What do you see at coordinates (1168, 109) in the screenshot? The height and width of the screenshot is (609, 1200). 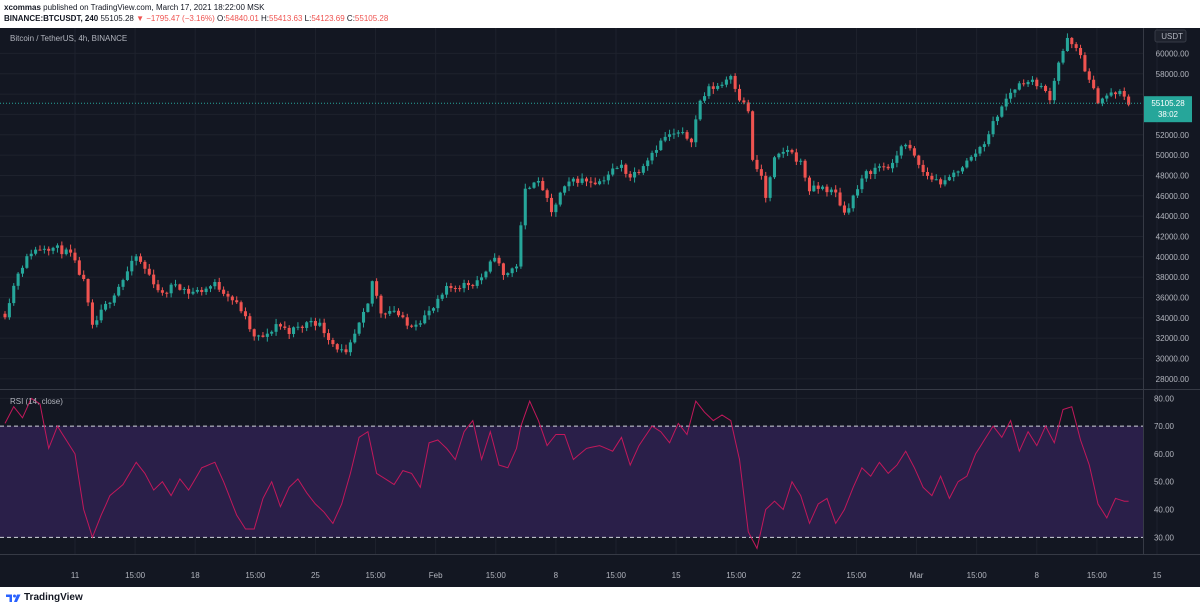 I see `last-price-tag` at bounding box center [1168, 109].